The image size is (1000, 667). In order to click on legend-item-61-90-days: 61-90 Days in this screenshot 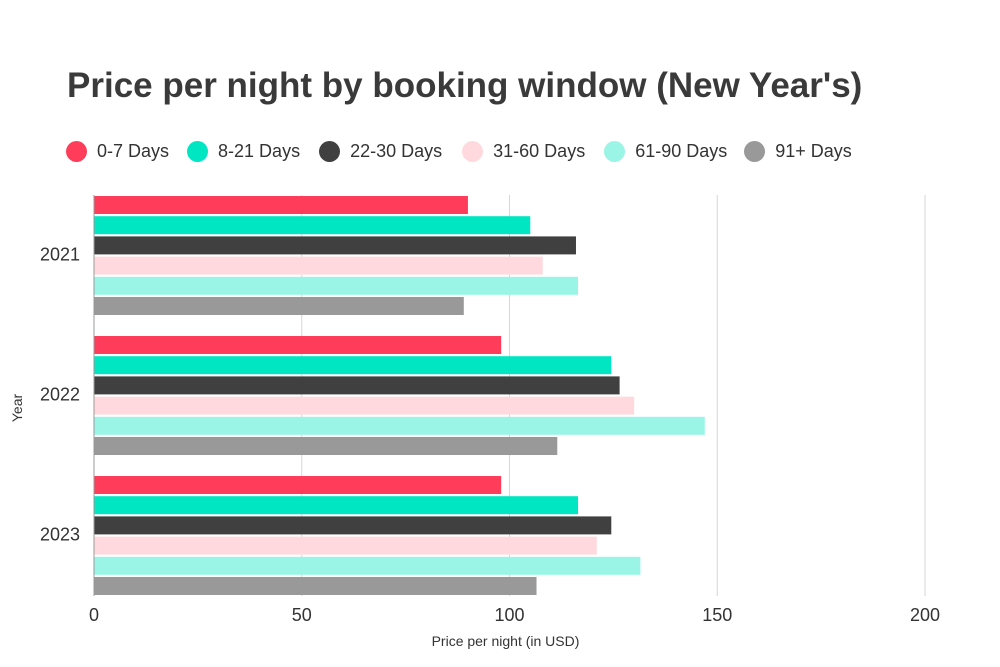, I will do `click(665, 151)`.